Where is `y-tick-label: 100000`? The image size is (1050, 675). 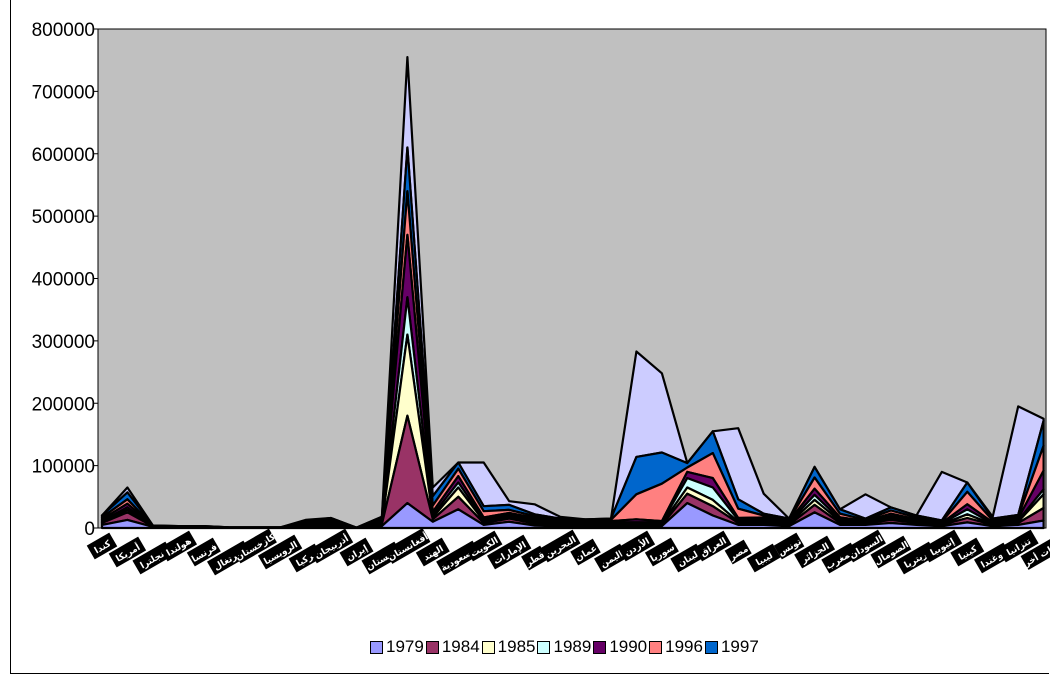 y-tick-label: 100000 is located at coordinates (63, 467).